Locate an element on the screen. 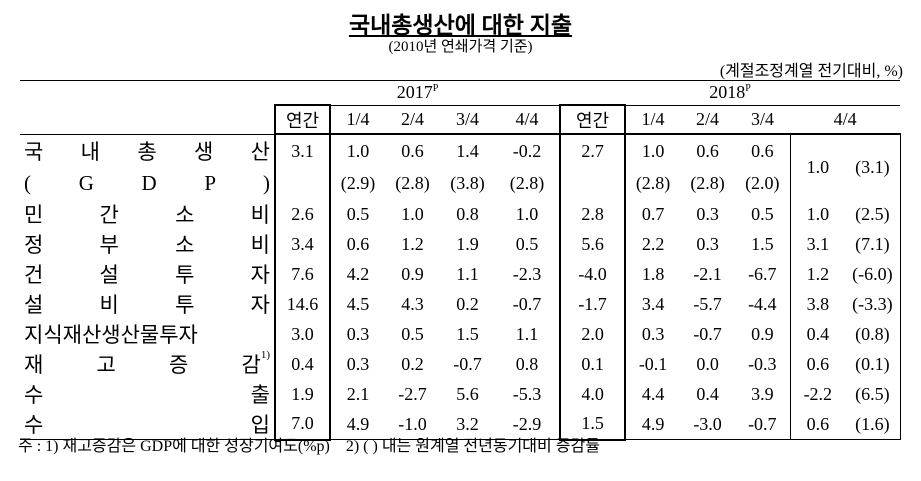 This screenshot has width=921, height=481. value-cell: 3.4 is located at coordinates (653, 303).